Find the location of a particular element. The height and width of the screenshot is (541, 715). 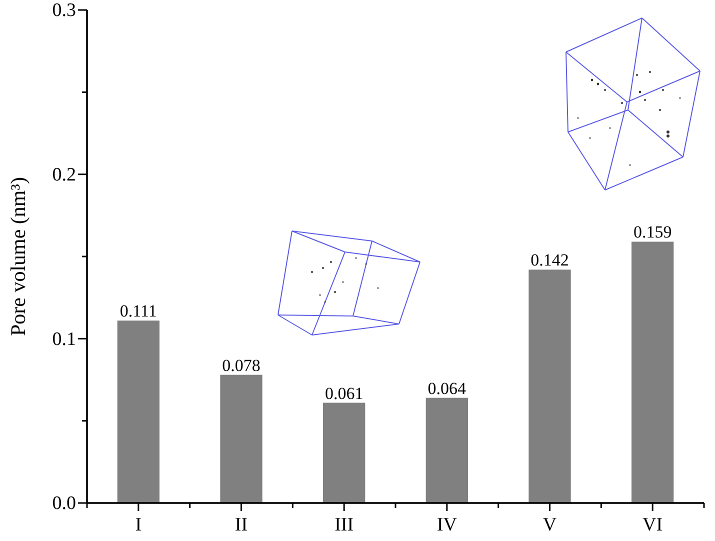

data-label: 0.142 is located at coordinates (549, 260).